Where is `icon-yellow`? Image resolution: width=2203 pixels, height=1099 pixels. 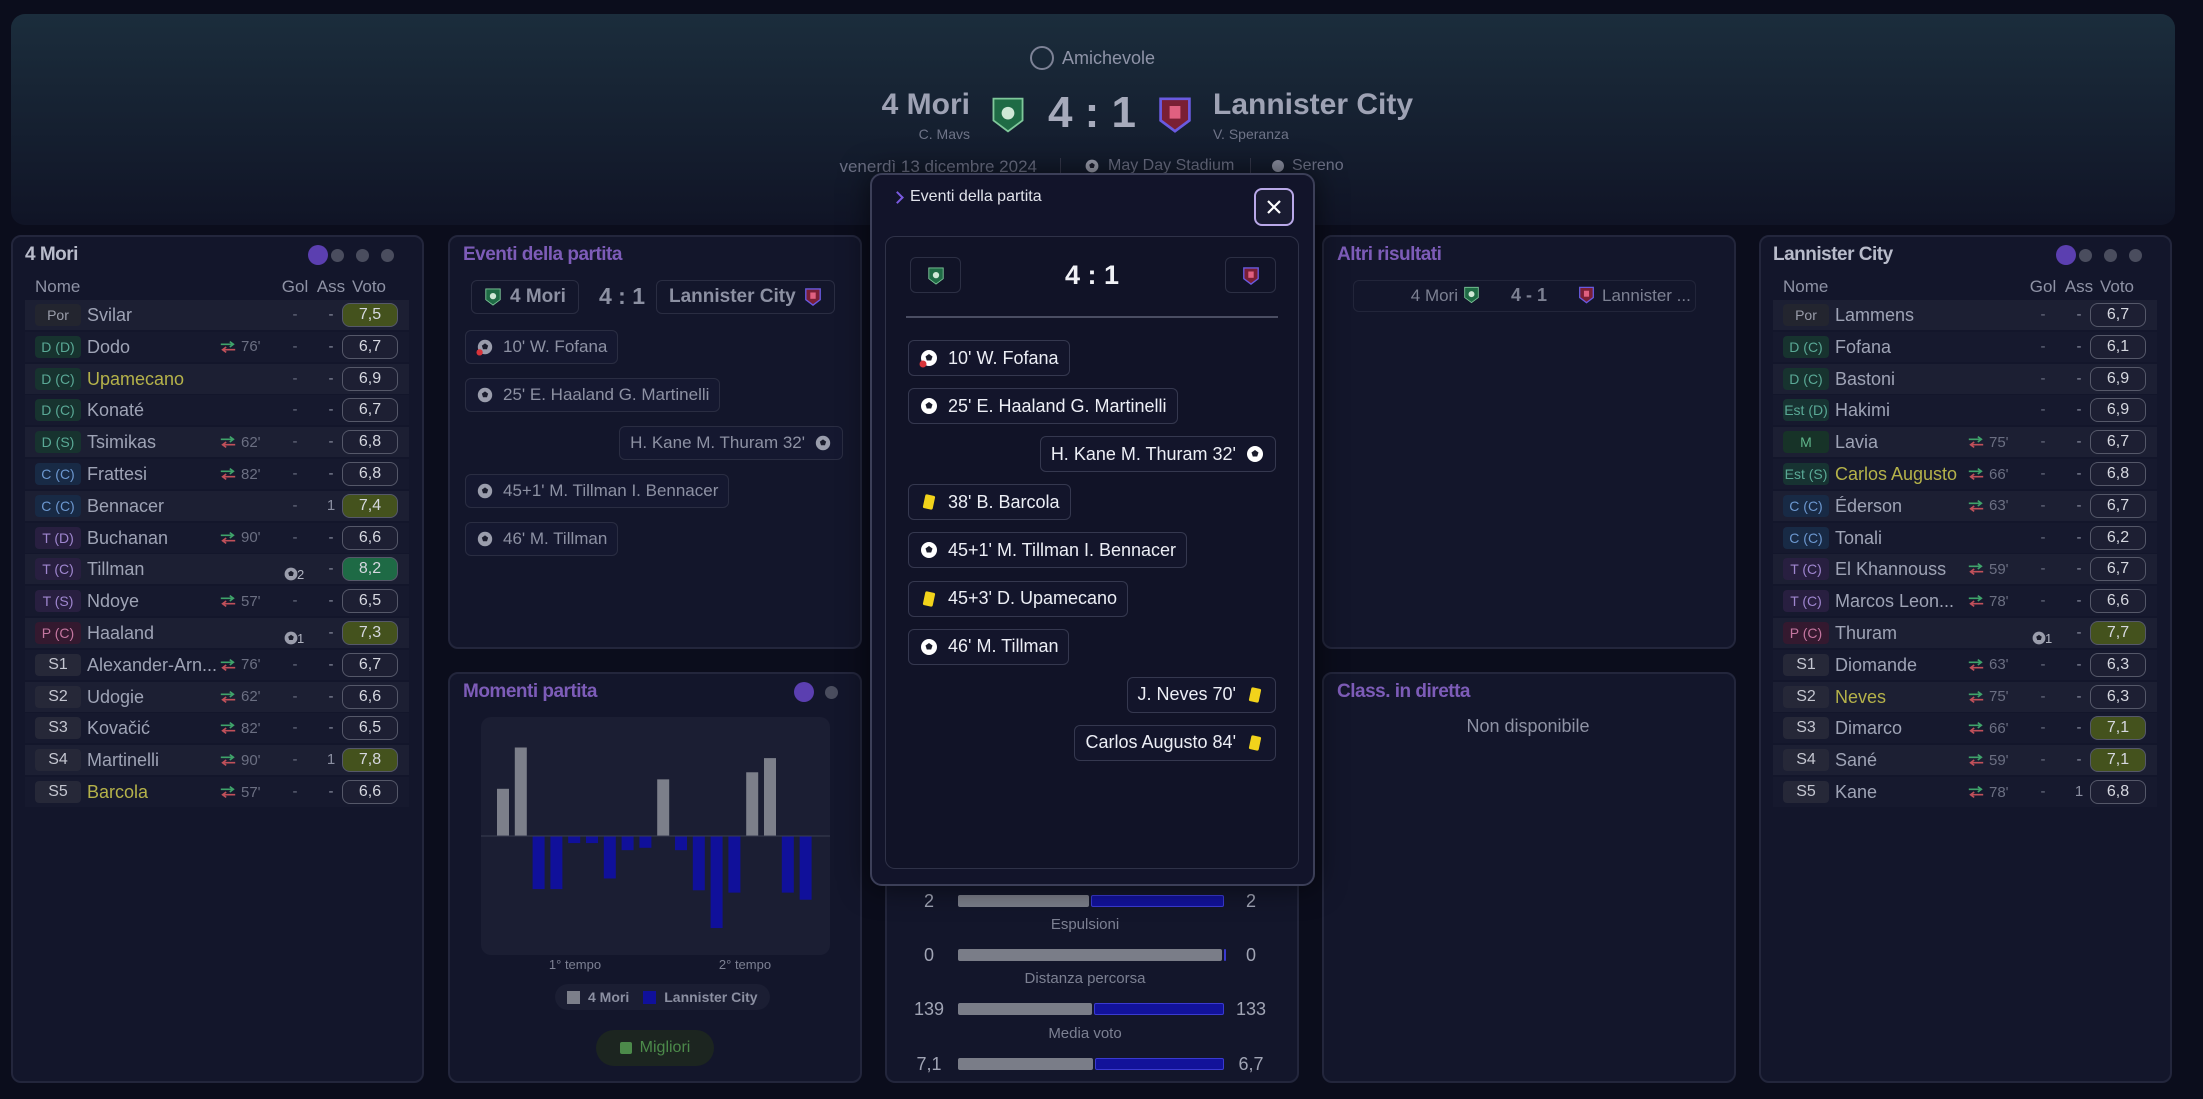
icon-yellow is located at coordinates (929, 598).